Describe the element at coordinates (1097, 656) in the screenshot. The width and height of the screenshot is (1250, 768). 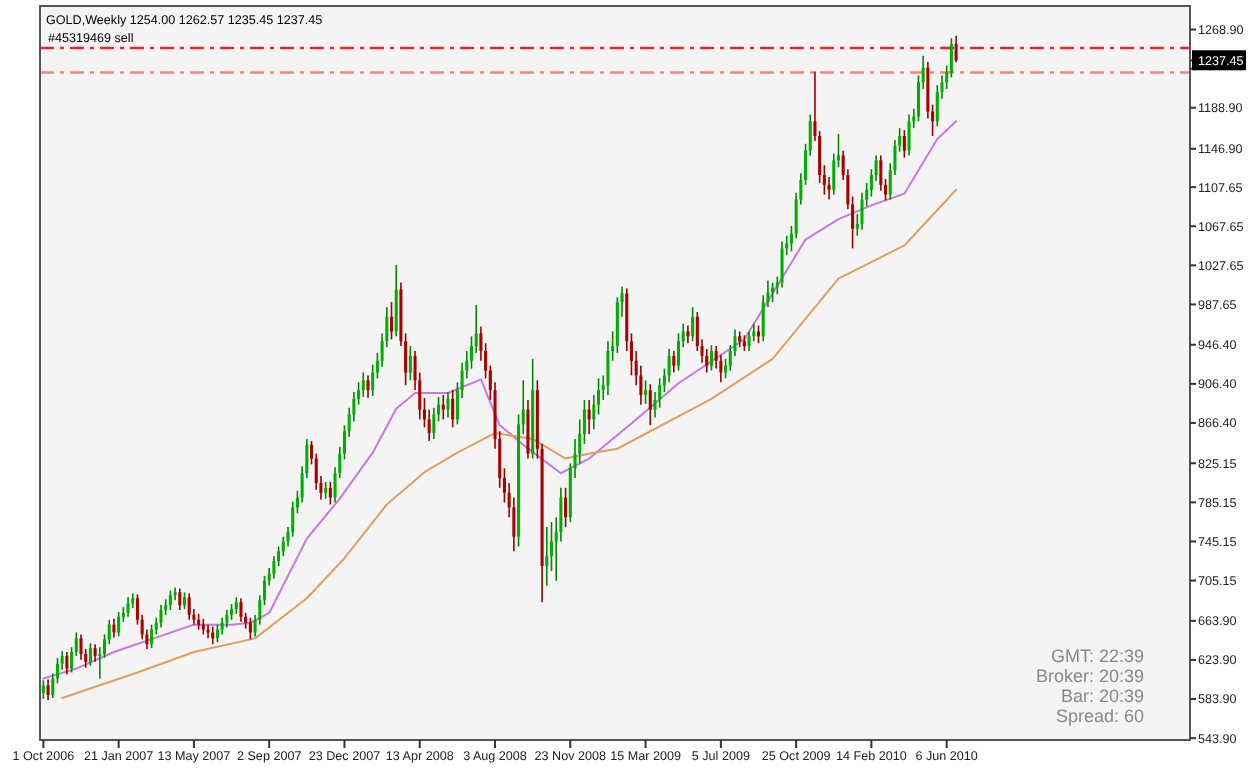
I see `annotation: GMT: 22:39` at that location.